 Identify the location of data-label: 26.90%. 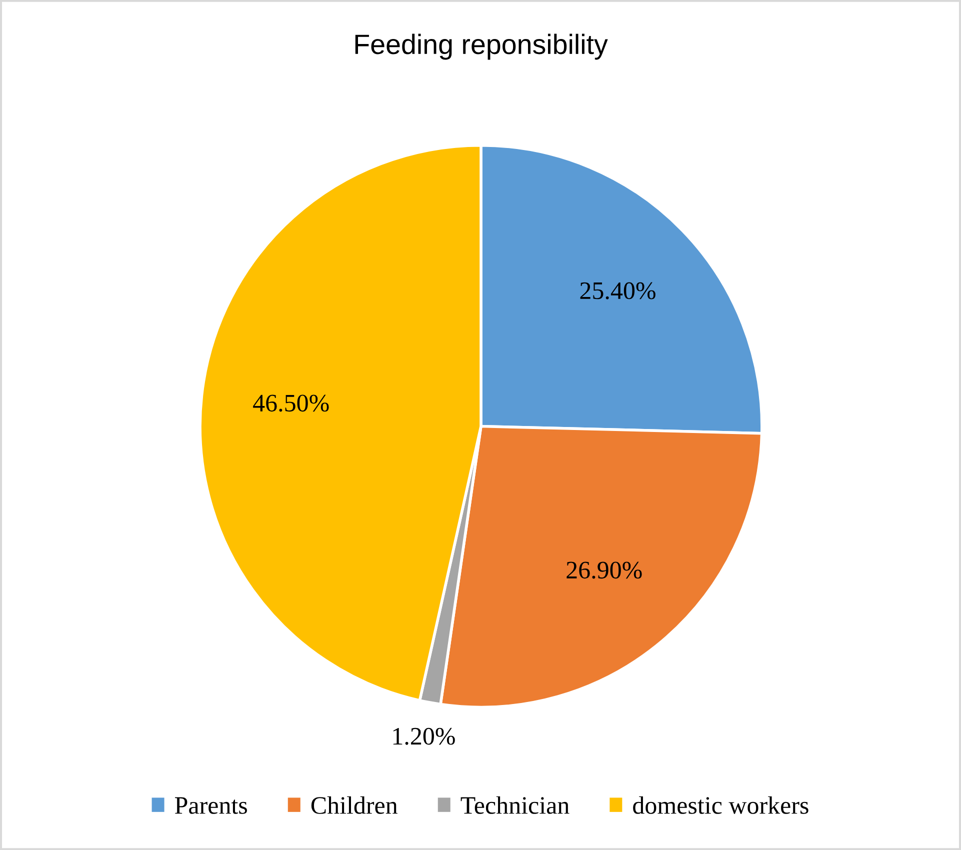
(604, 570).